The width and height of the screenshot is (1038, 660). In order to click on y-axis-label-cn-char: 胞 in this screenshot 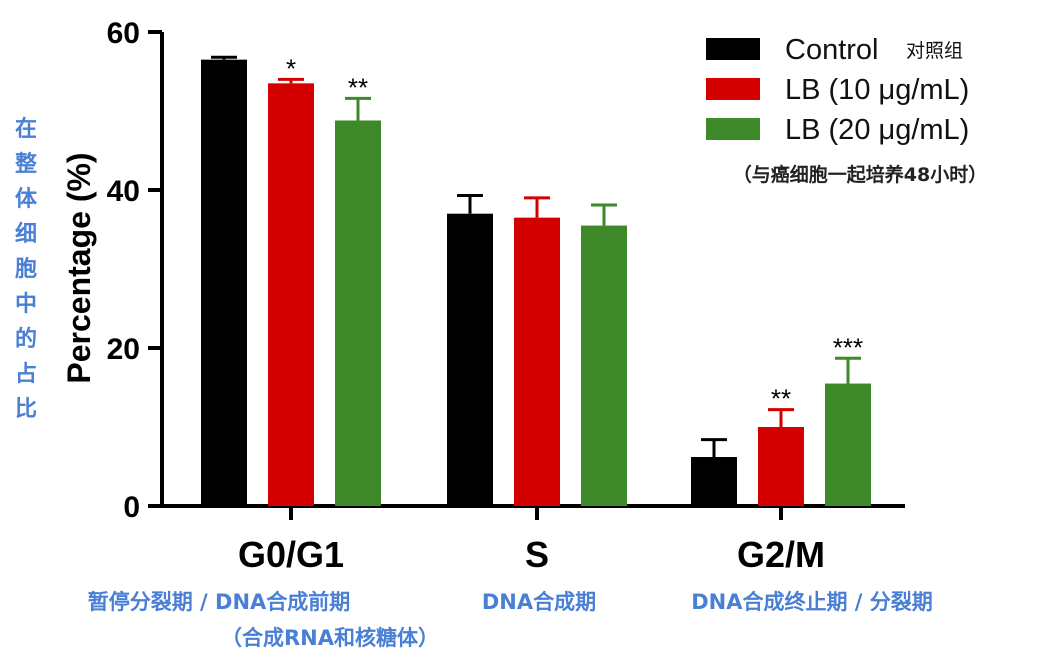, I will do `click(26, 269)`.